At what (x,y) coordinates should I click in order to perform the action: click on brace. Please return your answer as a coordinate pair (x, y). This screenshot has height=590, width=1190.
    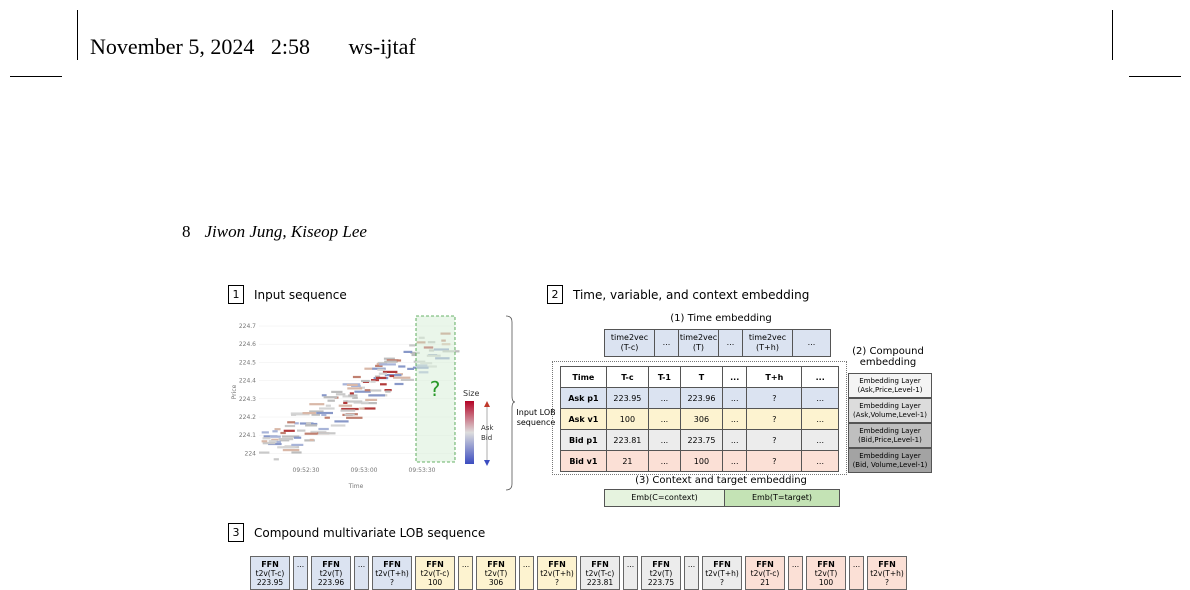
    Looking at the image, I should click on (510, 403).